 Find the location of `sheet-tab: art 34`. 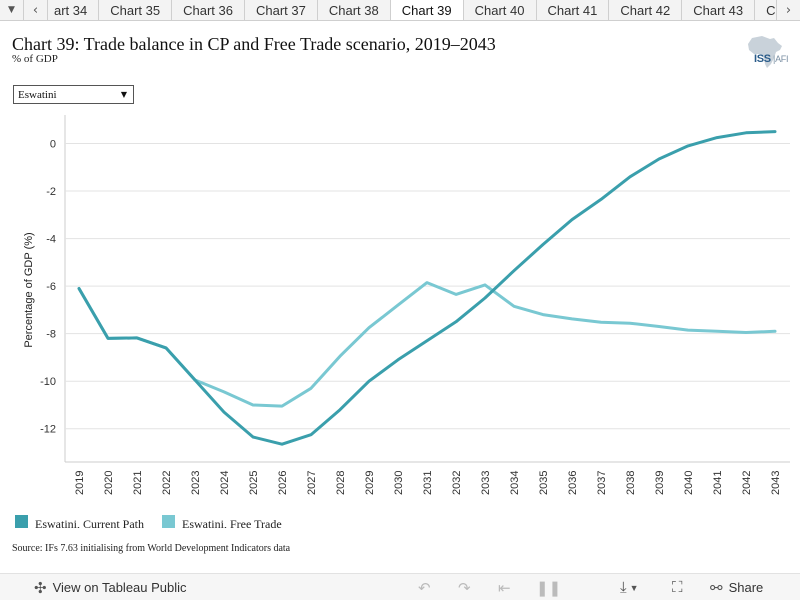

sheet-tab: art 34 is located at coordinates (74, 10).